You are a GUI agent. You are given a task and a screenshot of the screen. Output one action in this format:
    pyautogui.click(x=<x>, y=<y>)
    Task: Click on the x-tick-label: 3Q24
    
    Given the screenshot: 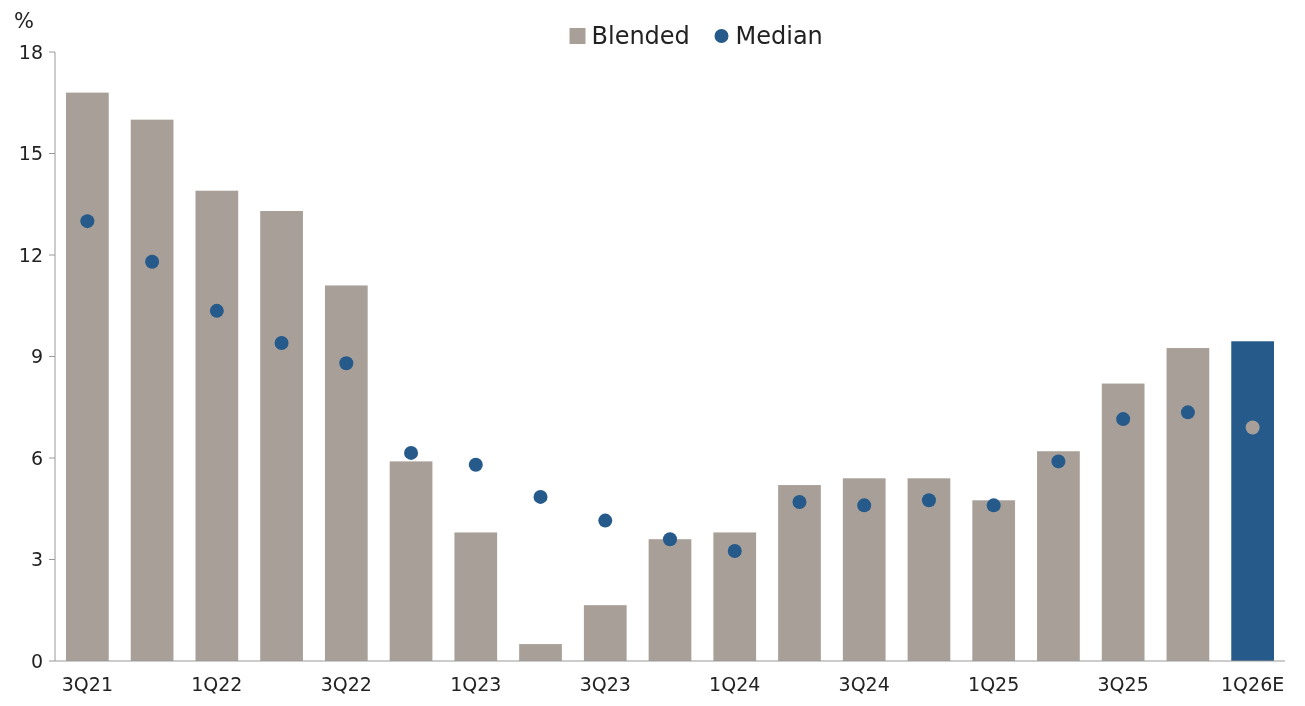 What is the action you would take?
    pyautogui.click(x=864, y=684)
    